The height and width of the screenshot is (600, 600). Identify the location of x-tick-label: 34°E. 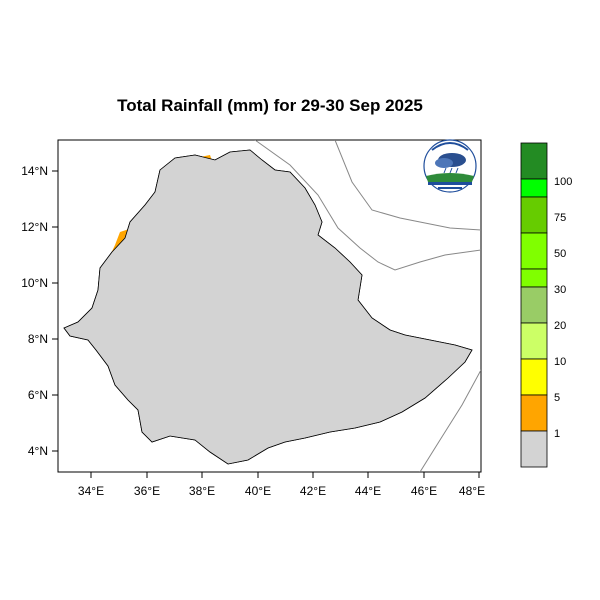
(91, 491).